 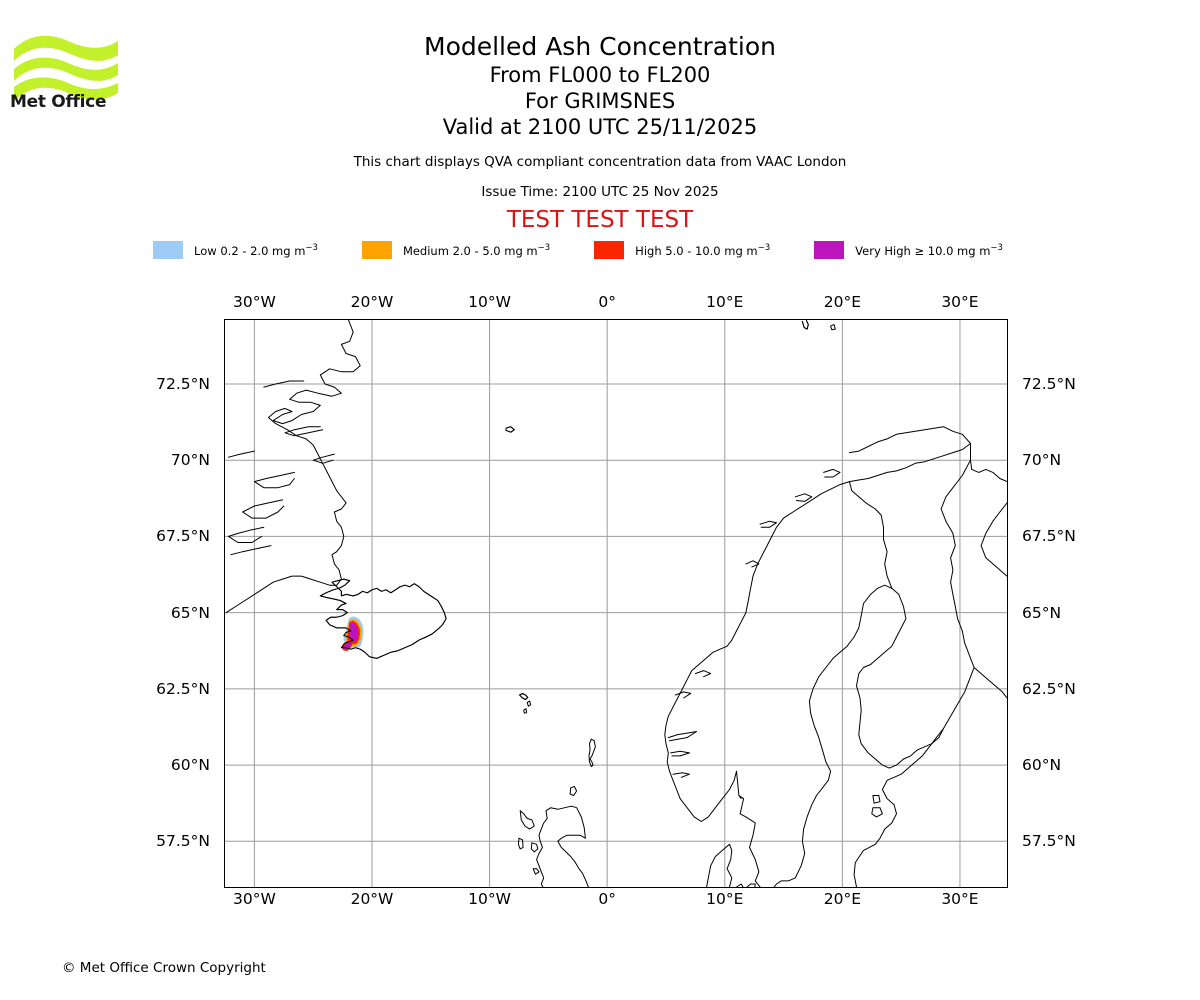 What do you see at coordinates (960, 899) in the screenshot?
I see `lon-tick-label-bottom: 30°E` at bounding box center [960, 899].